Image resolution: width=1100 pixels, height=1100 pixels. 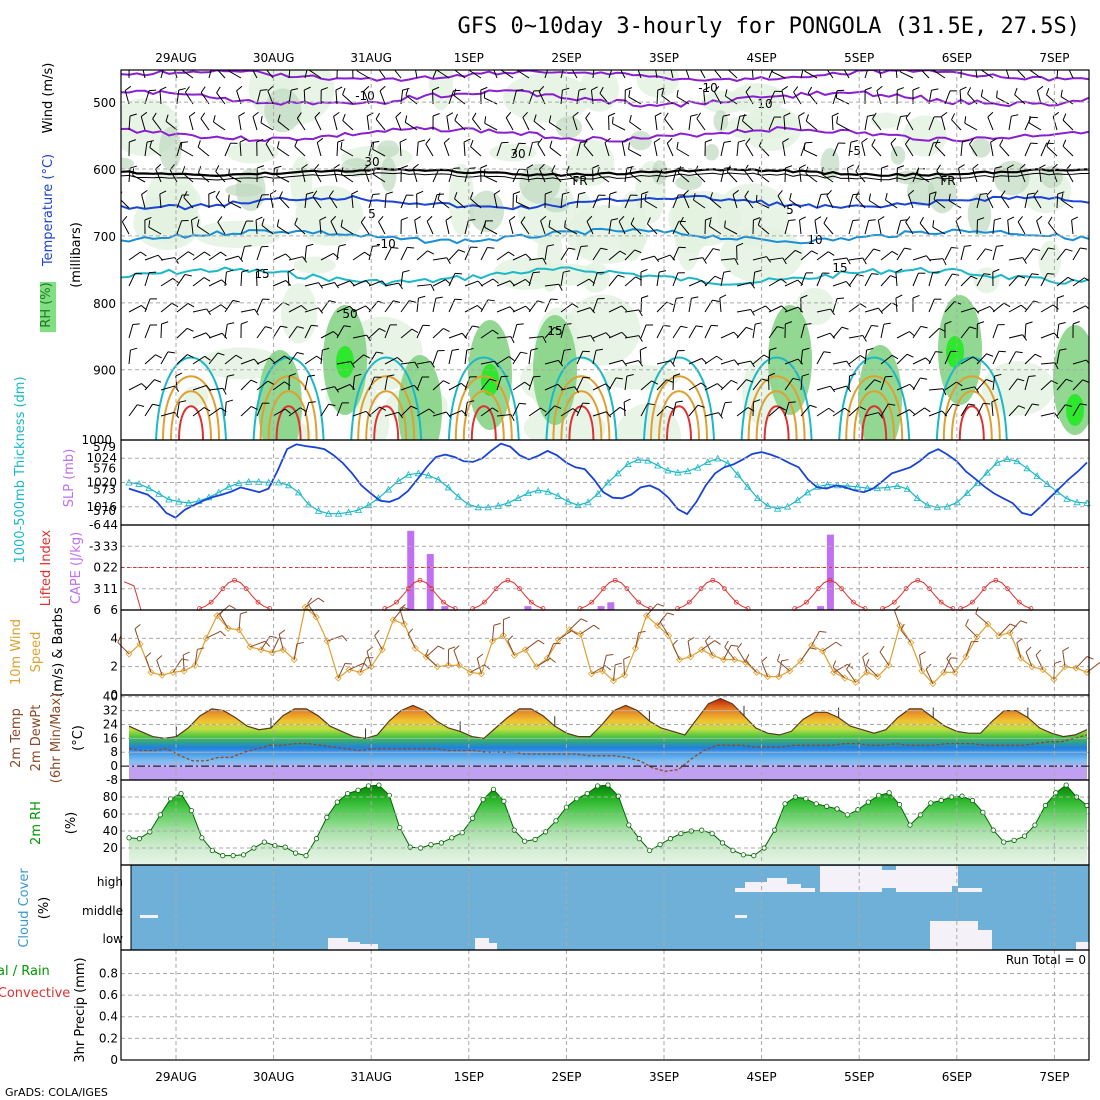 What do you see at coordinates (517, 154) in the screenshot?
I see `contour-label: 30` at bounding box center [517, 154].